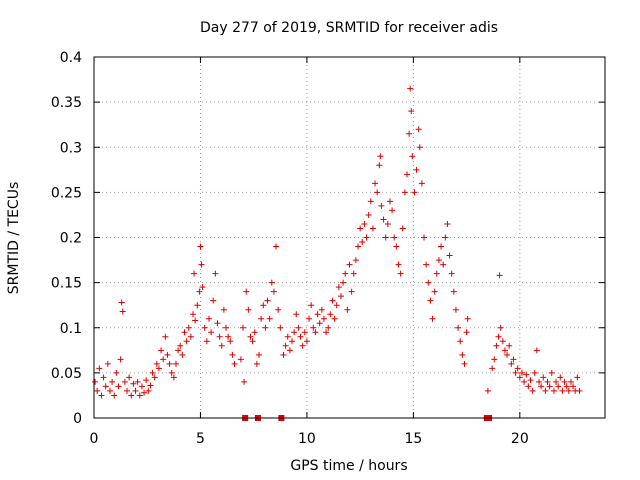 This screenshot has height=480, width=640. I want to click on x-tick-label: 5, so click(200, 439).